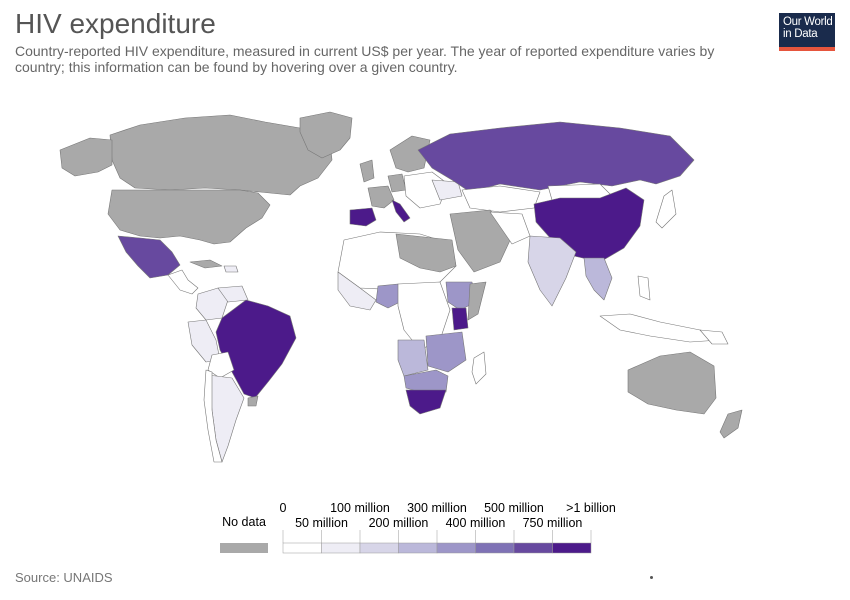 The width and height of the screenshot is (850, 600). I want to click on country-japan, so click(666, 209).